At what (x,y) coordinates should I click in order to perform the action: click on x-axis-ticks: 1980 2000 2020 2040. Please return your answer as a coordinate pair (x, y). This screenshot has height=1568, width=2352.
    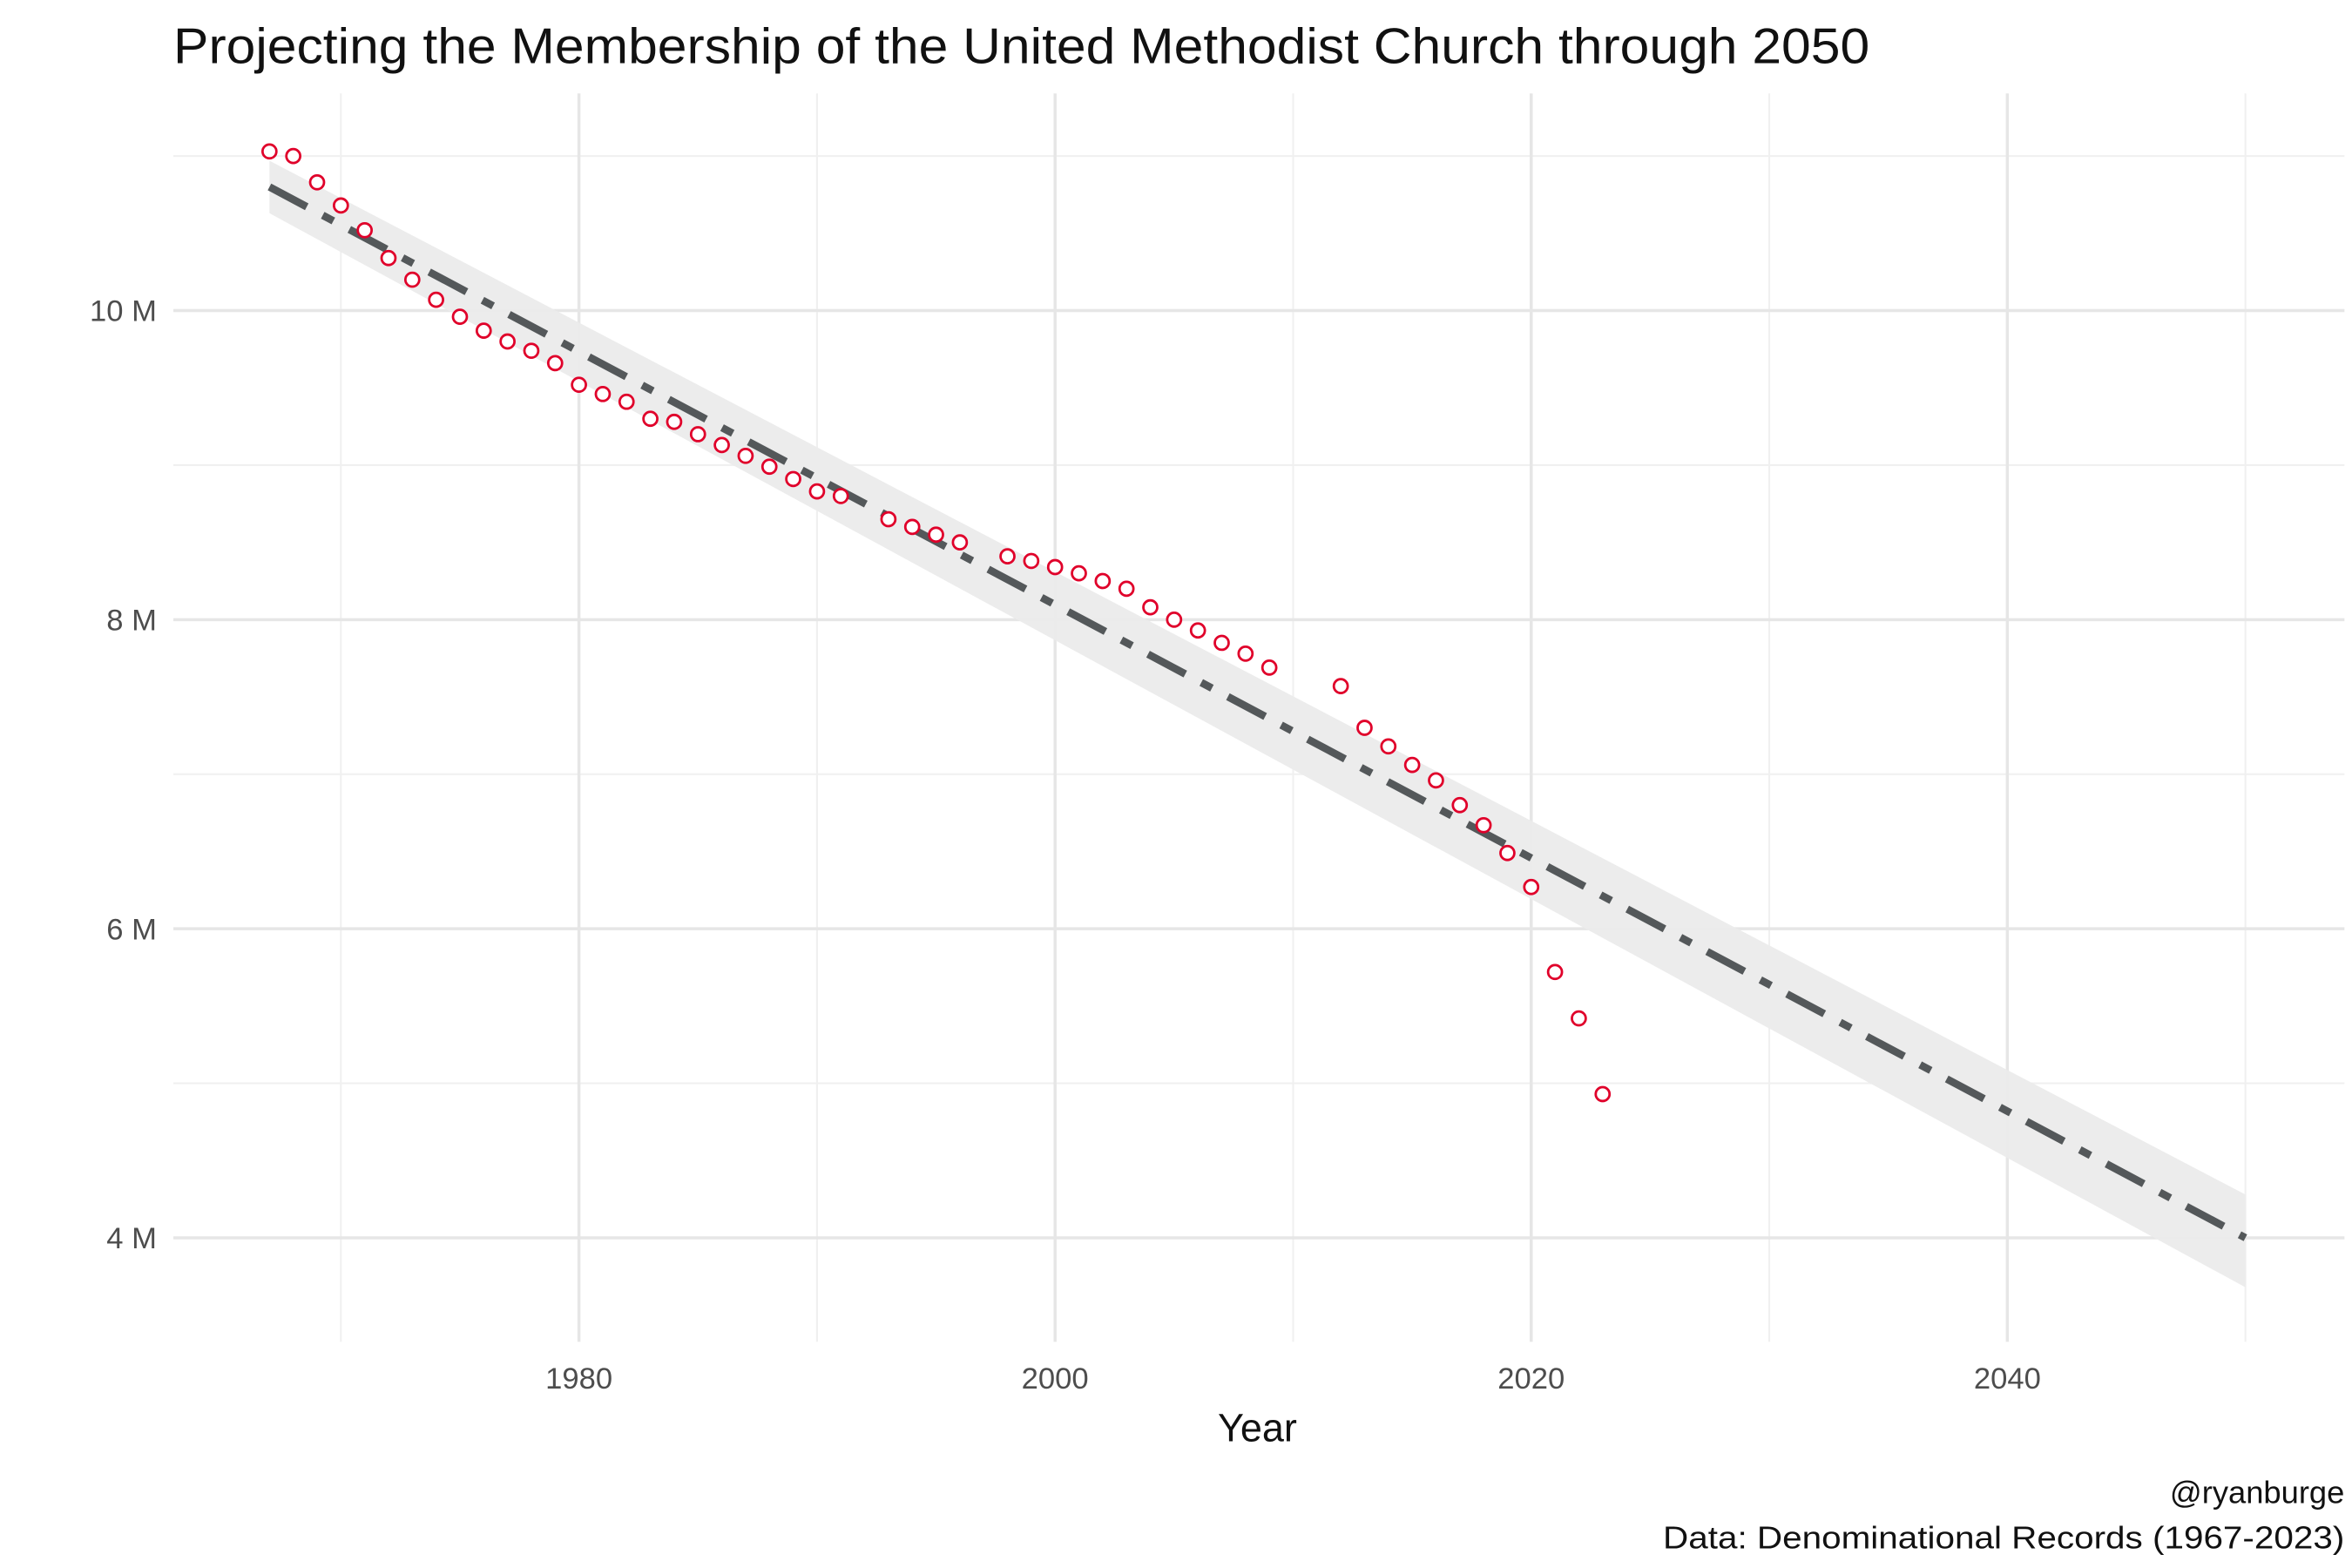
    Looking at the image, I should click on (1293, 1379).